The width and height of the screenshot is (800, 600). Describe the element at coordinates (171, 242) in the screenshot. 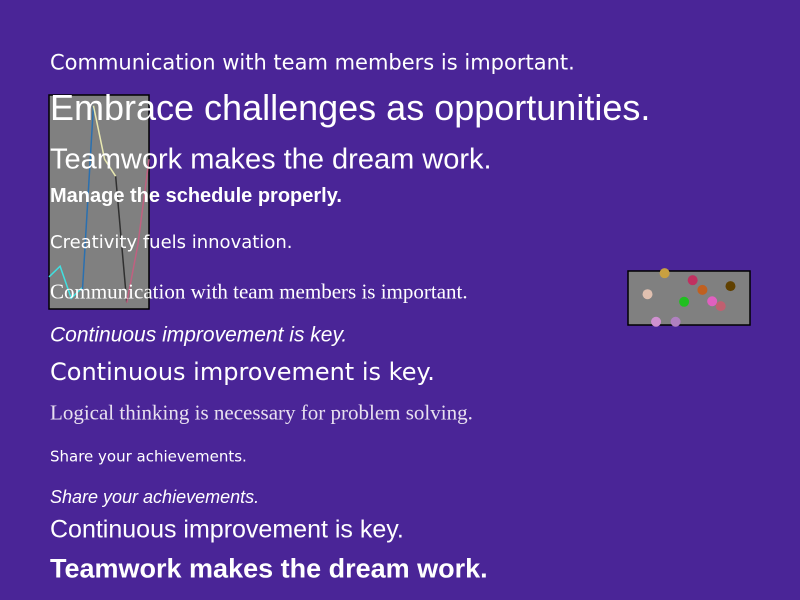

I see `text-line: Creativity fuels innovation.` at that location.